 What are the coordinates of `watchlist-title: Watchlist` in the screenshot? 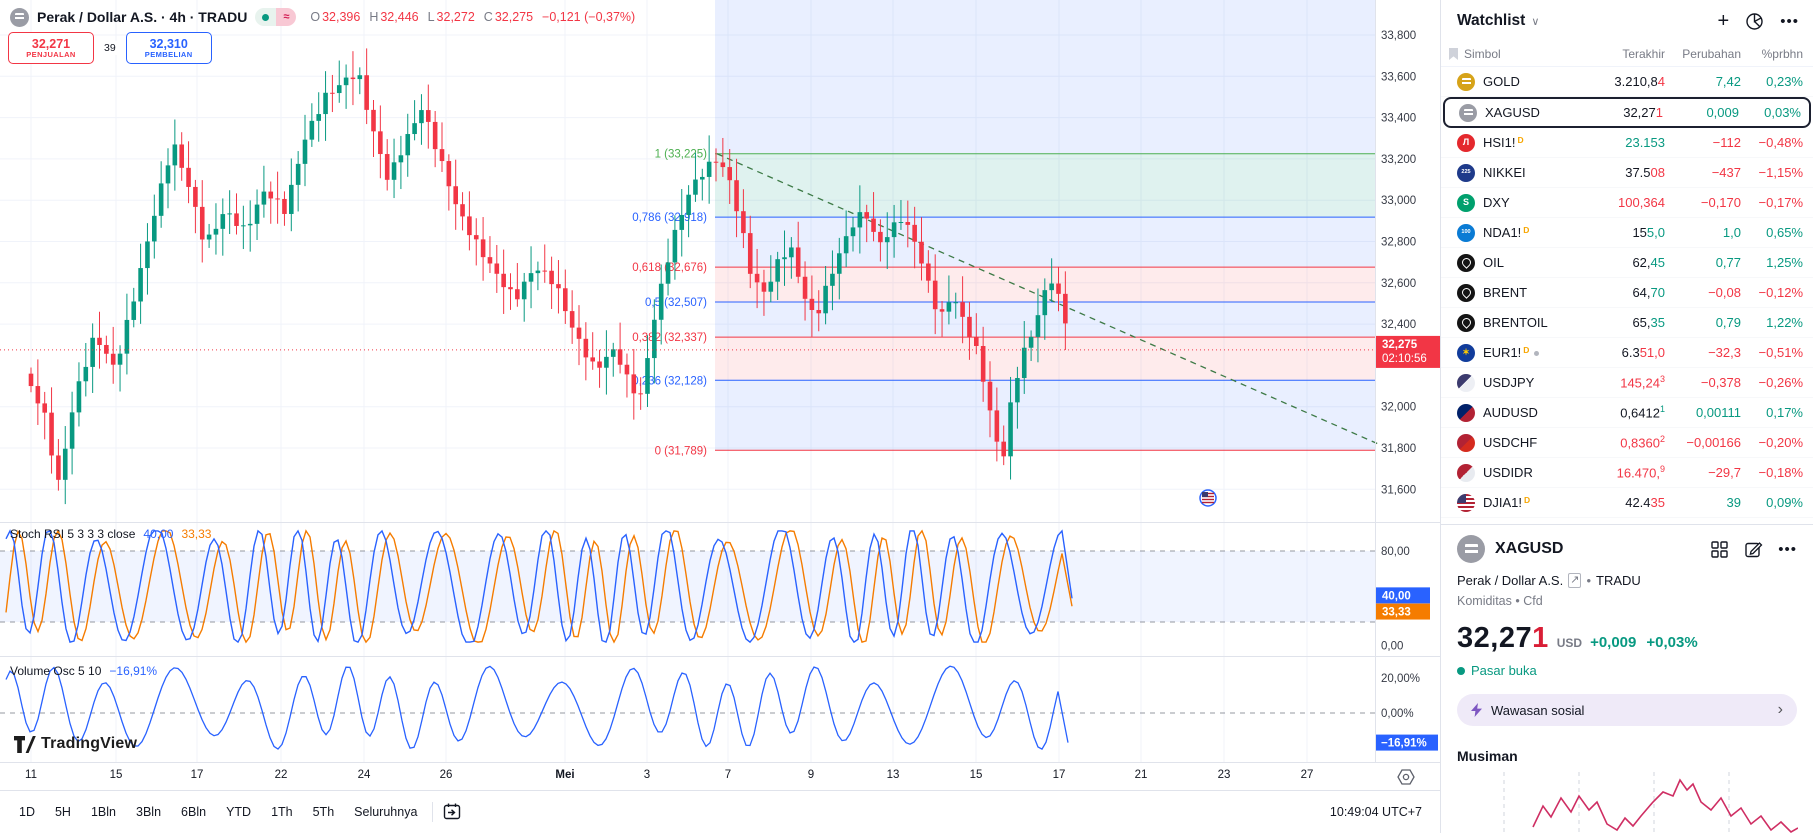 It's located at (1491, 20).